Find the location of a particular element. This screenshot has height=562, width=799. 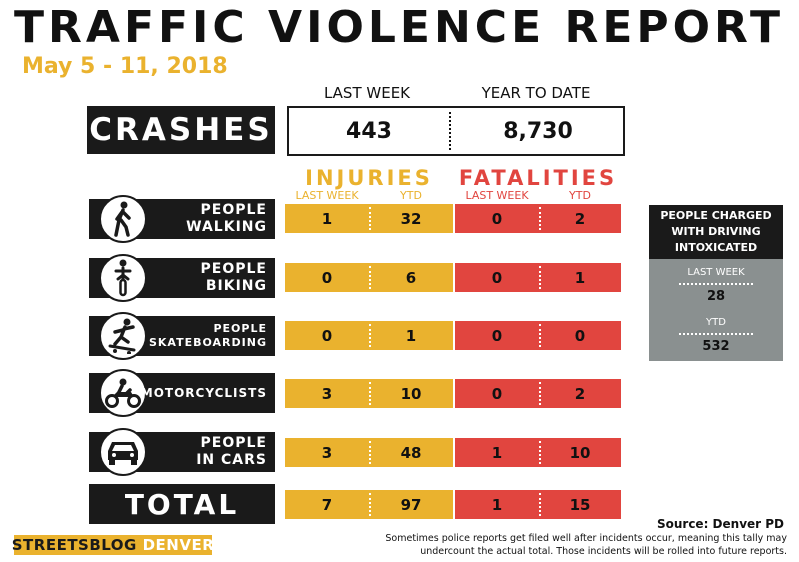

row-text-skateboarding: PEOPLE SKATEBOARDING is located at coordinates (208, 336).